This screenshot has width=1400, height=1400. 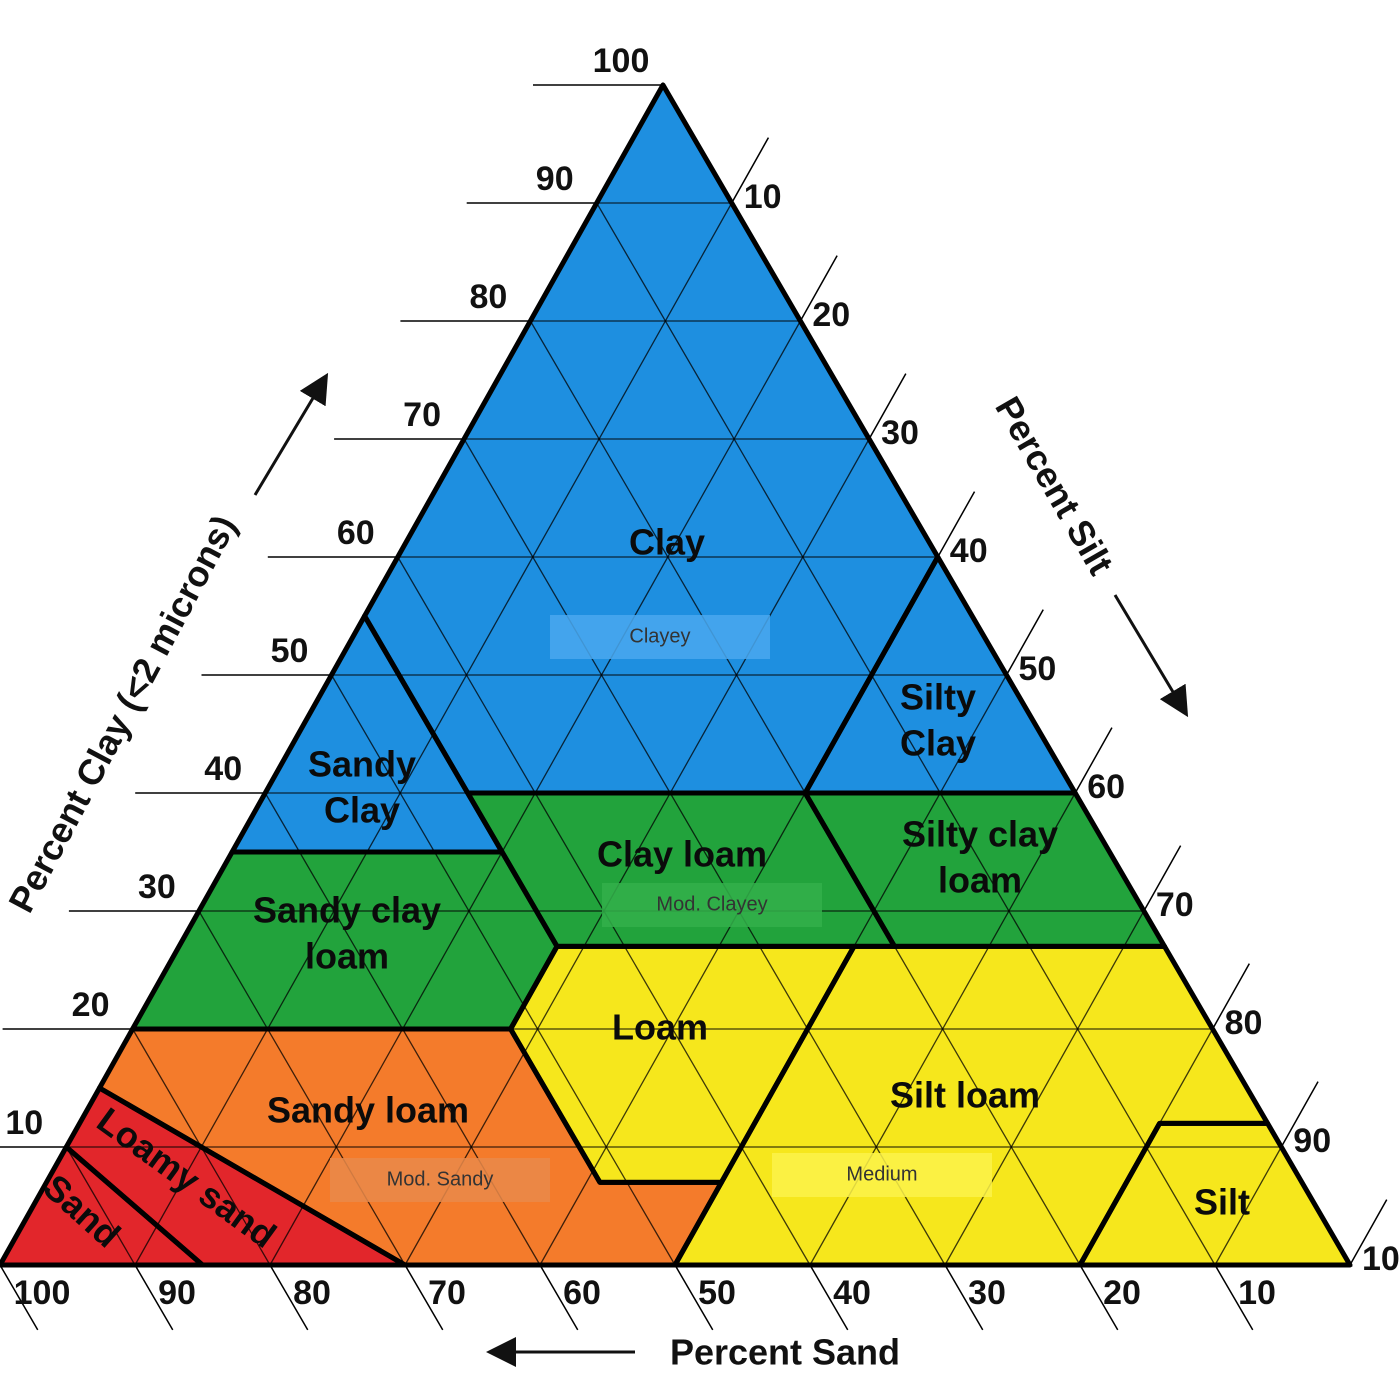 I want to click on region-name: Silt, so click(x=1222, y=1202).